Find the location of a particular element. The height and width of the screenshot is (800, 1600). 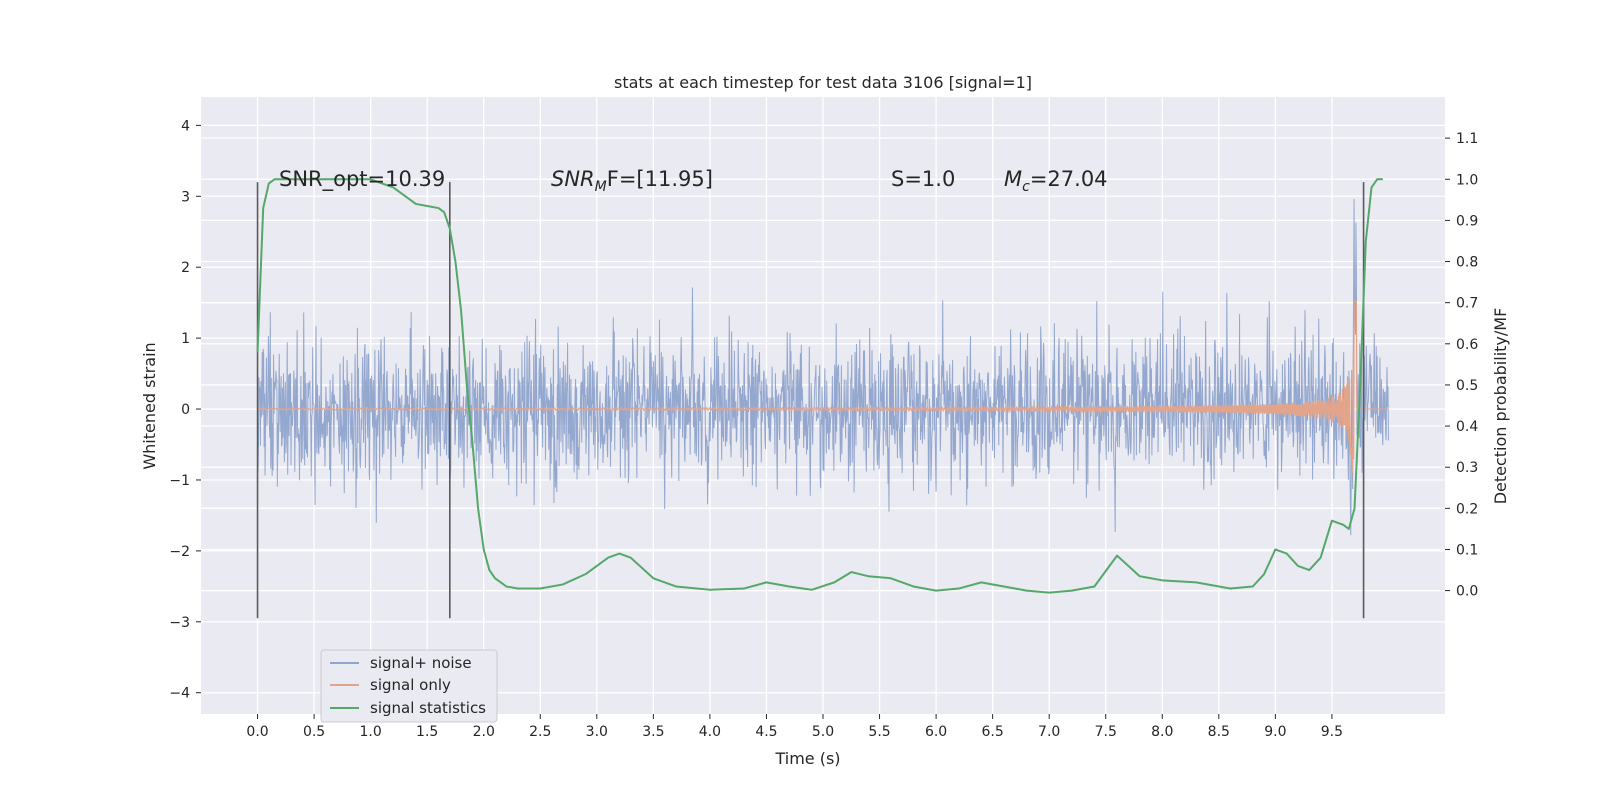

y-right-tick-label: 0.3 is located at coordinates (1467, 468).